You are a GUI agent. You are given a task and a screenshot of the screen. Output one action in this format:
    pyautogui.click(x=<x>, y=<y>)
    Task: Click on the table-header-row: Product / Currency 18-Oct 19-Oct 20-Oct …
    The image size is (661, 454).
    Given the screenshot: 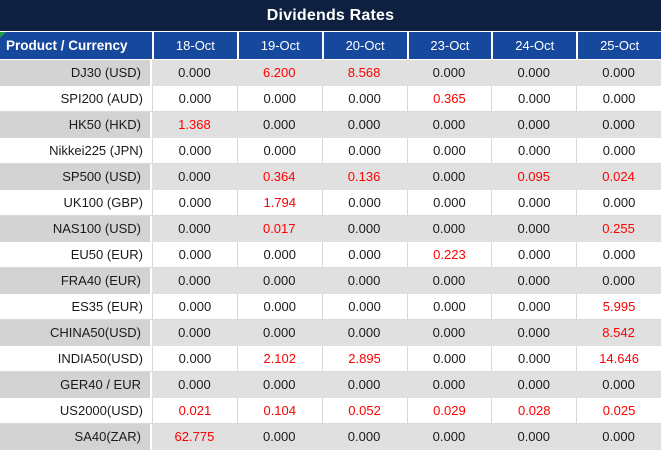 What is the action you would take?
    pyautogui.click(x=330, y=46)
    